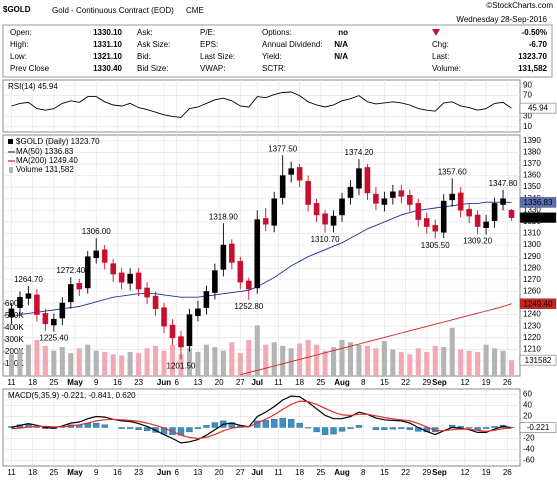 The height and width of the screenshot is (480, 557). What do you see at coordinates (527, 405) in the screenshot?
I see `y-tick-label: 40` at bounding box center [527, 405].